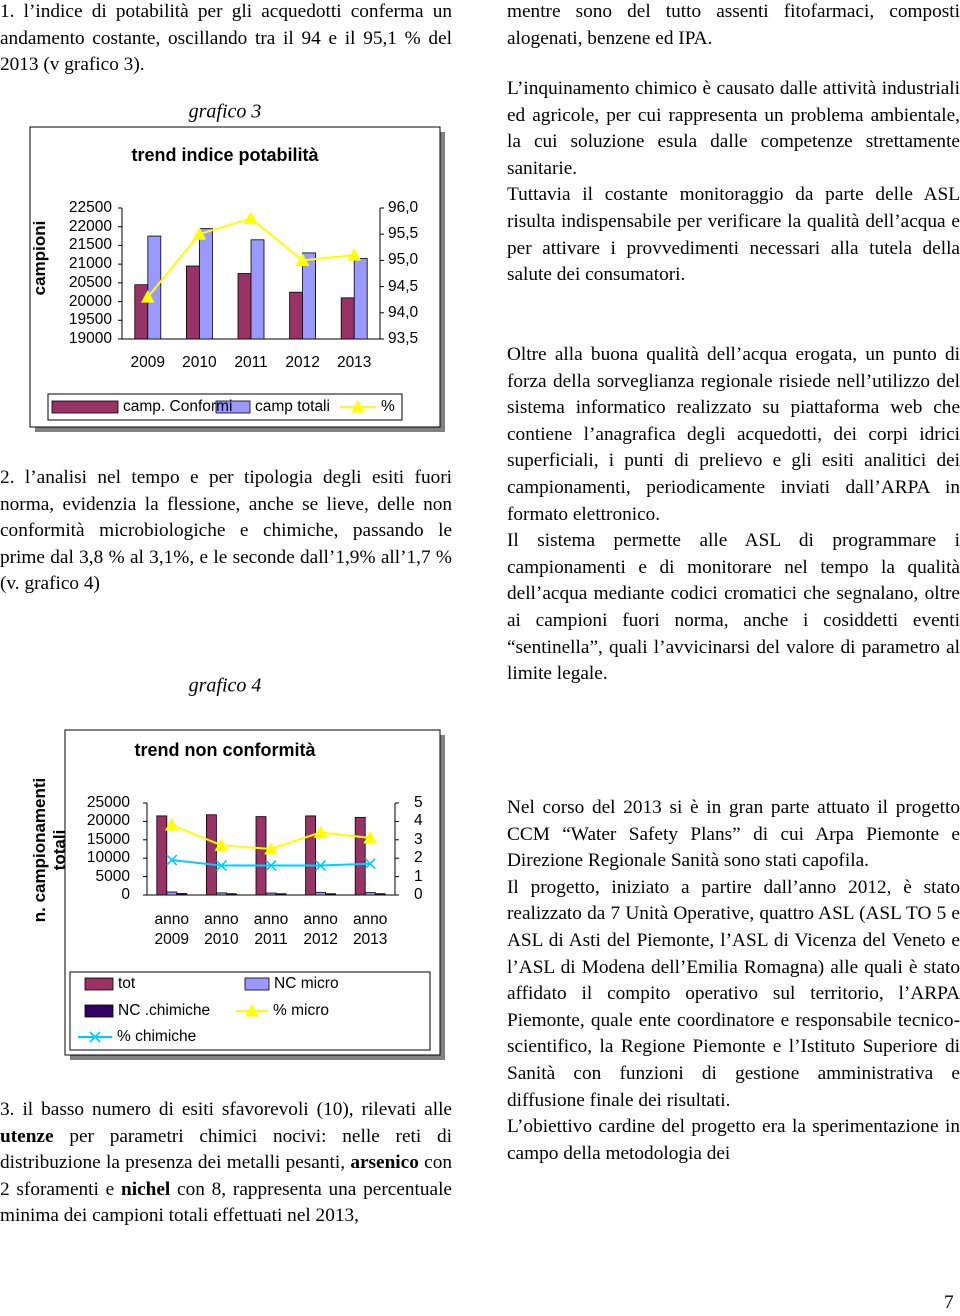  Describe the element at coordinates (354, 362) in the screenshot. I see `x-tick-label: 2013` at that location.